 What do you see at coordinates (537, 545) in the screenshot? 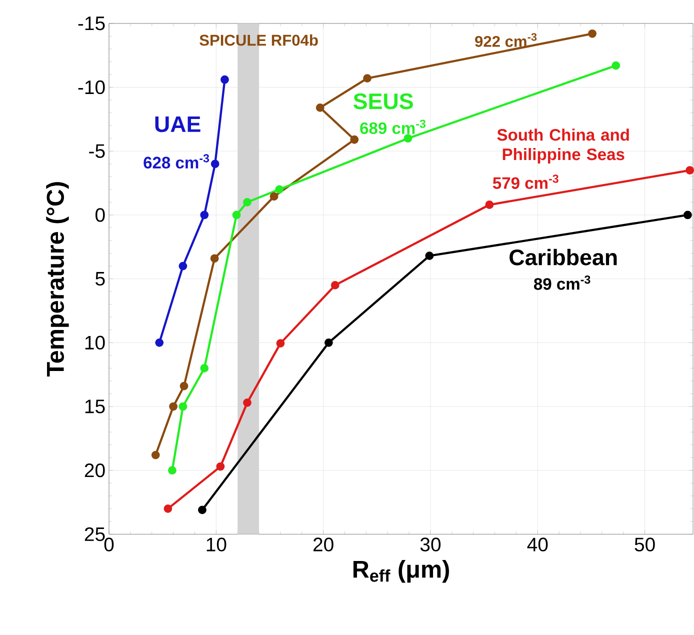
I see `x-tick-label: 40` at bounding box center [537, 545].